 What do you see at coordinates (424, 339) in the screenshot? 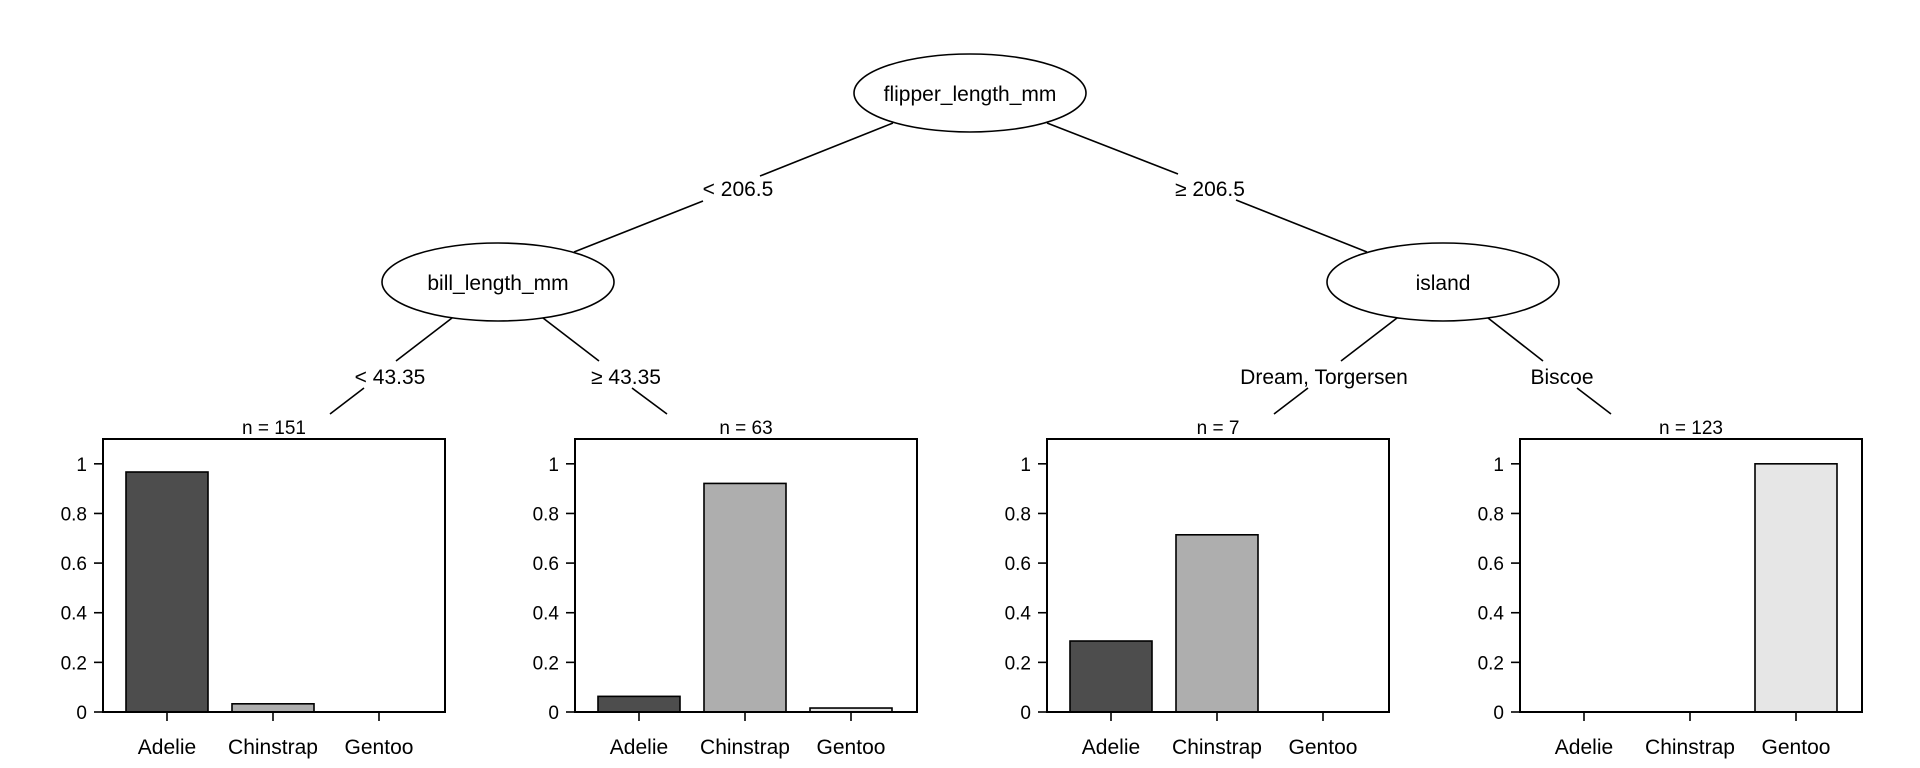
I see `edge-line-left-left` at bounding box center [424, 339].